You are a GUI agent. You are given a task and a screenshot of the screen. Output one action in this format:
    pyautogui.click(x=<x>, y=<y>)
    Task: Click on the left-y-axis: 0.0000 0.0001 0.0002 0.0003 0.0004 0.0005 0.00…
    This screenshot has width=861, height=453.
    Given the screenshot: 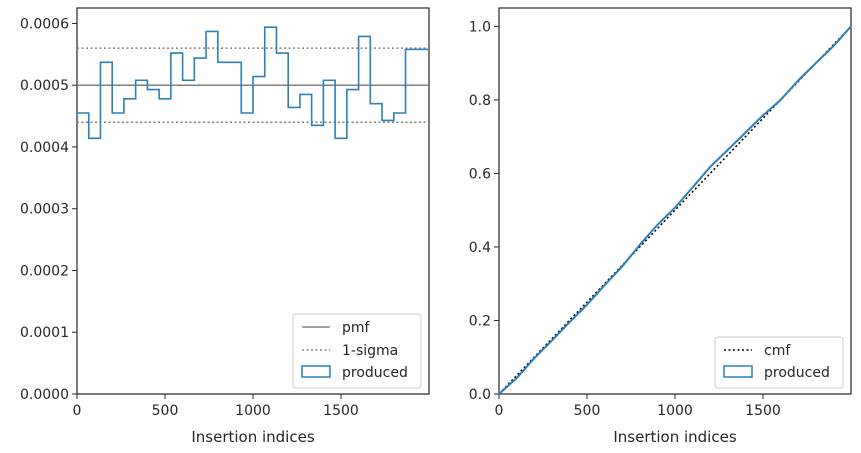 What is the action you would take?
    pyautogui.click(x=48, y=209)
    